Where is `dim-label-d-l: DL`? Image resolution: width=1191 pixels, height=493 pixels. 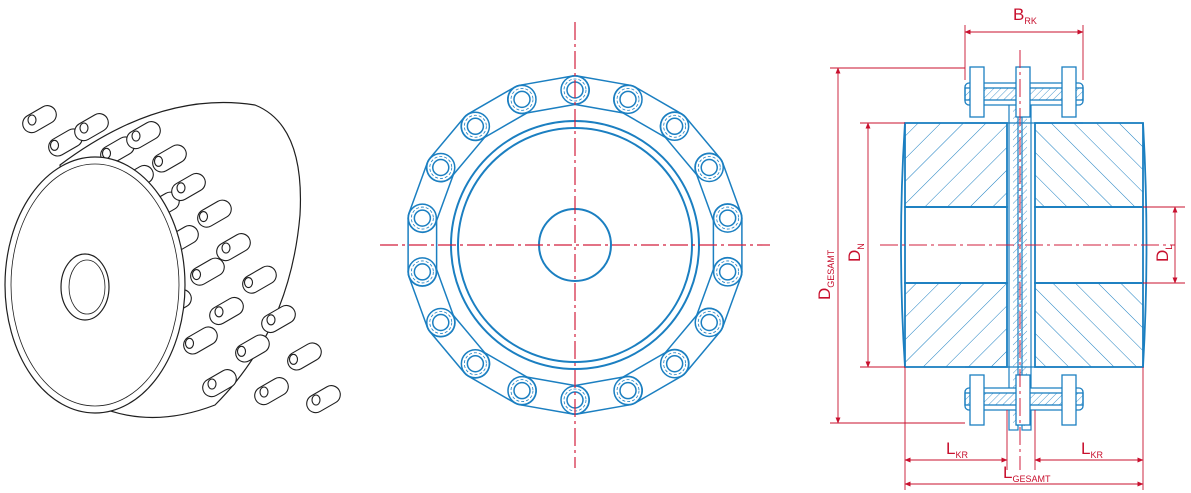 dim-label-d-l: DL is located at coordinates (1163, 253).